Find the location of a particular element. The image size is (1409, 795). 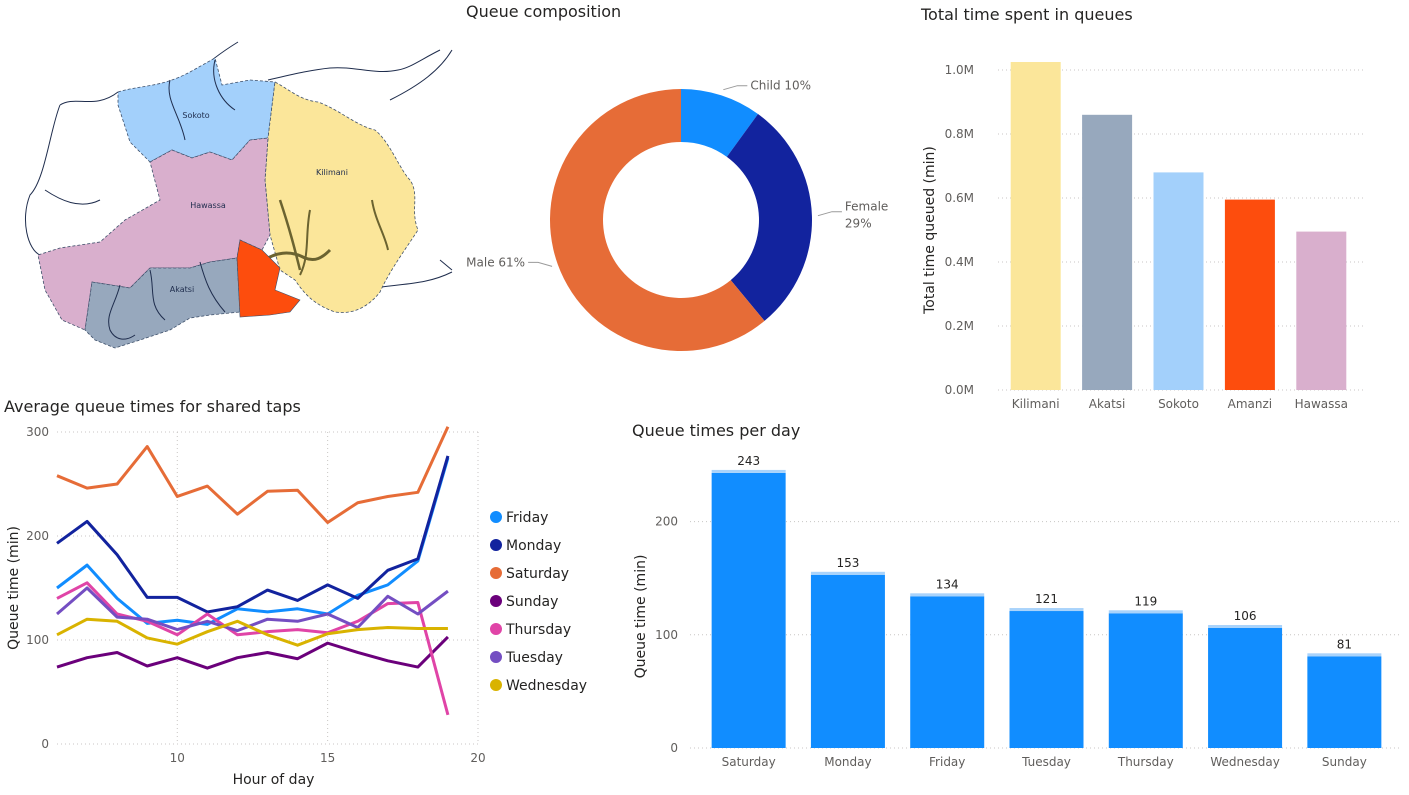

avg-legend-label: Thursday is located at coordinates (538, 630).